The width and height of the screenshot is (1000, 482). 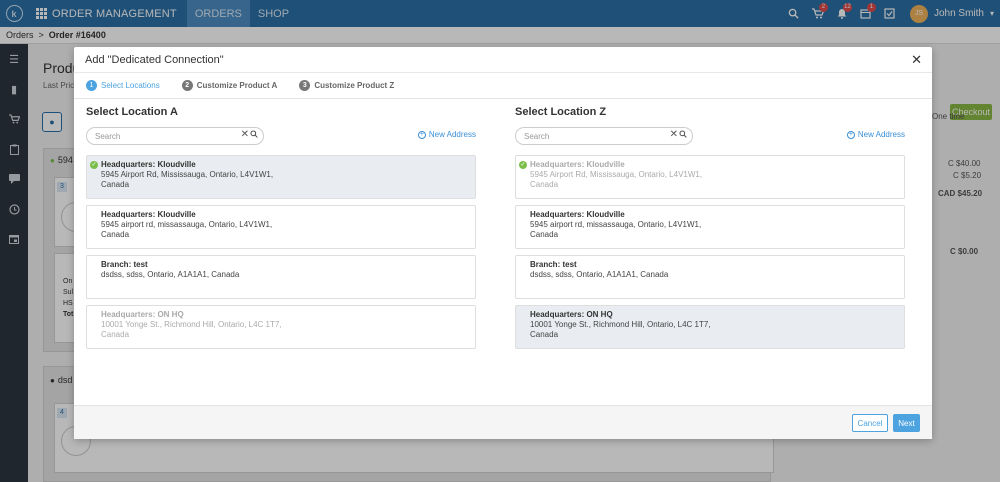 What do you see at coordinates (237, 85) in the screenshot?
I see `step-label-2: Customize Product A` at bounding box center [237, 85].